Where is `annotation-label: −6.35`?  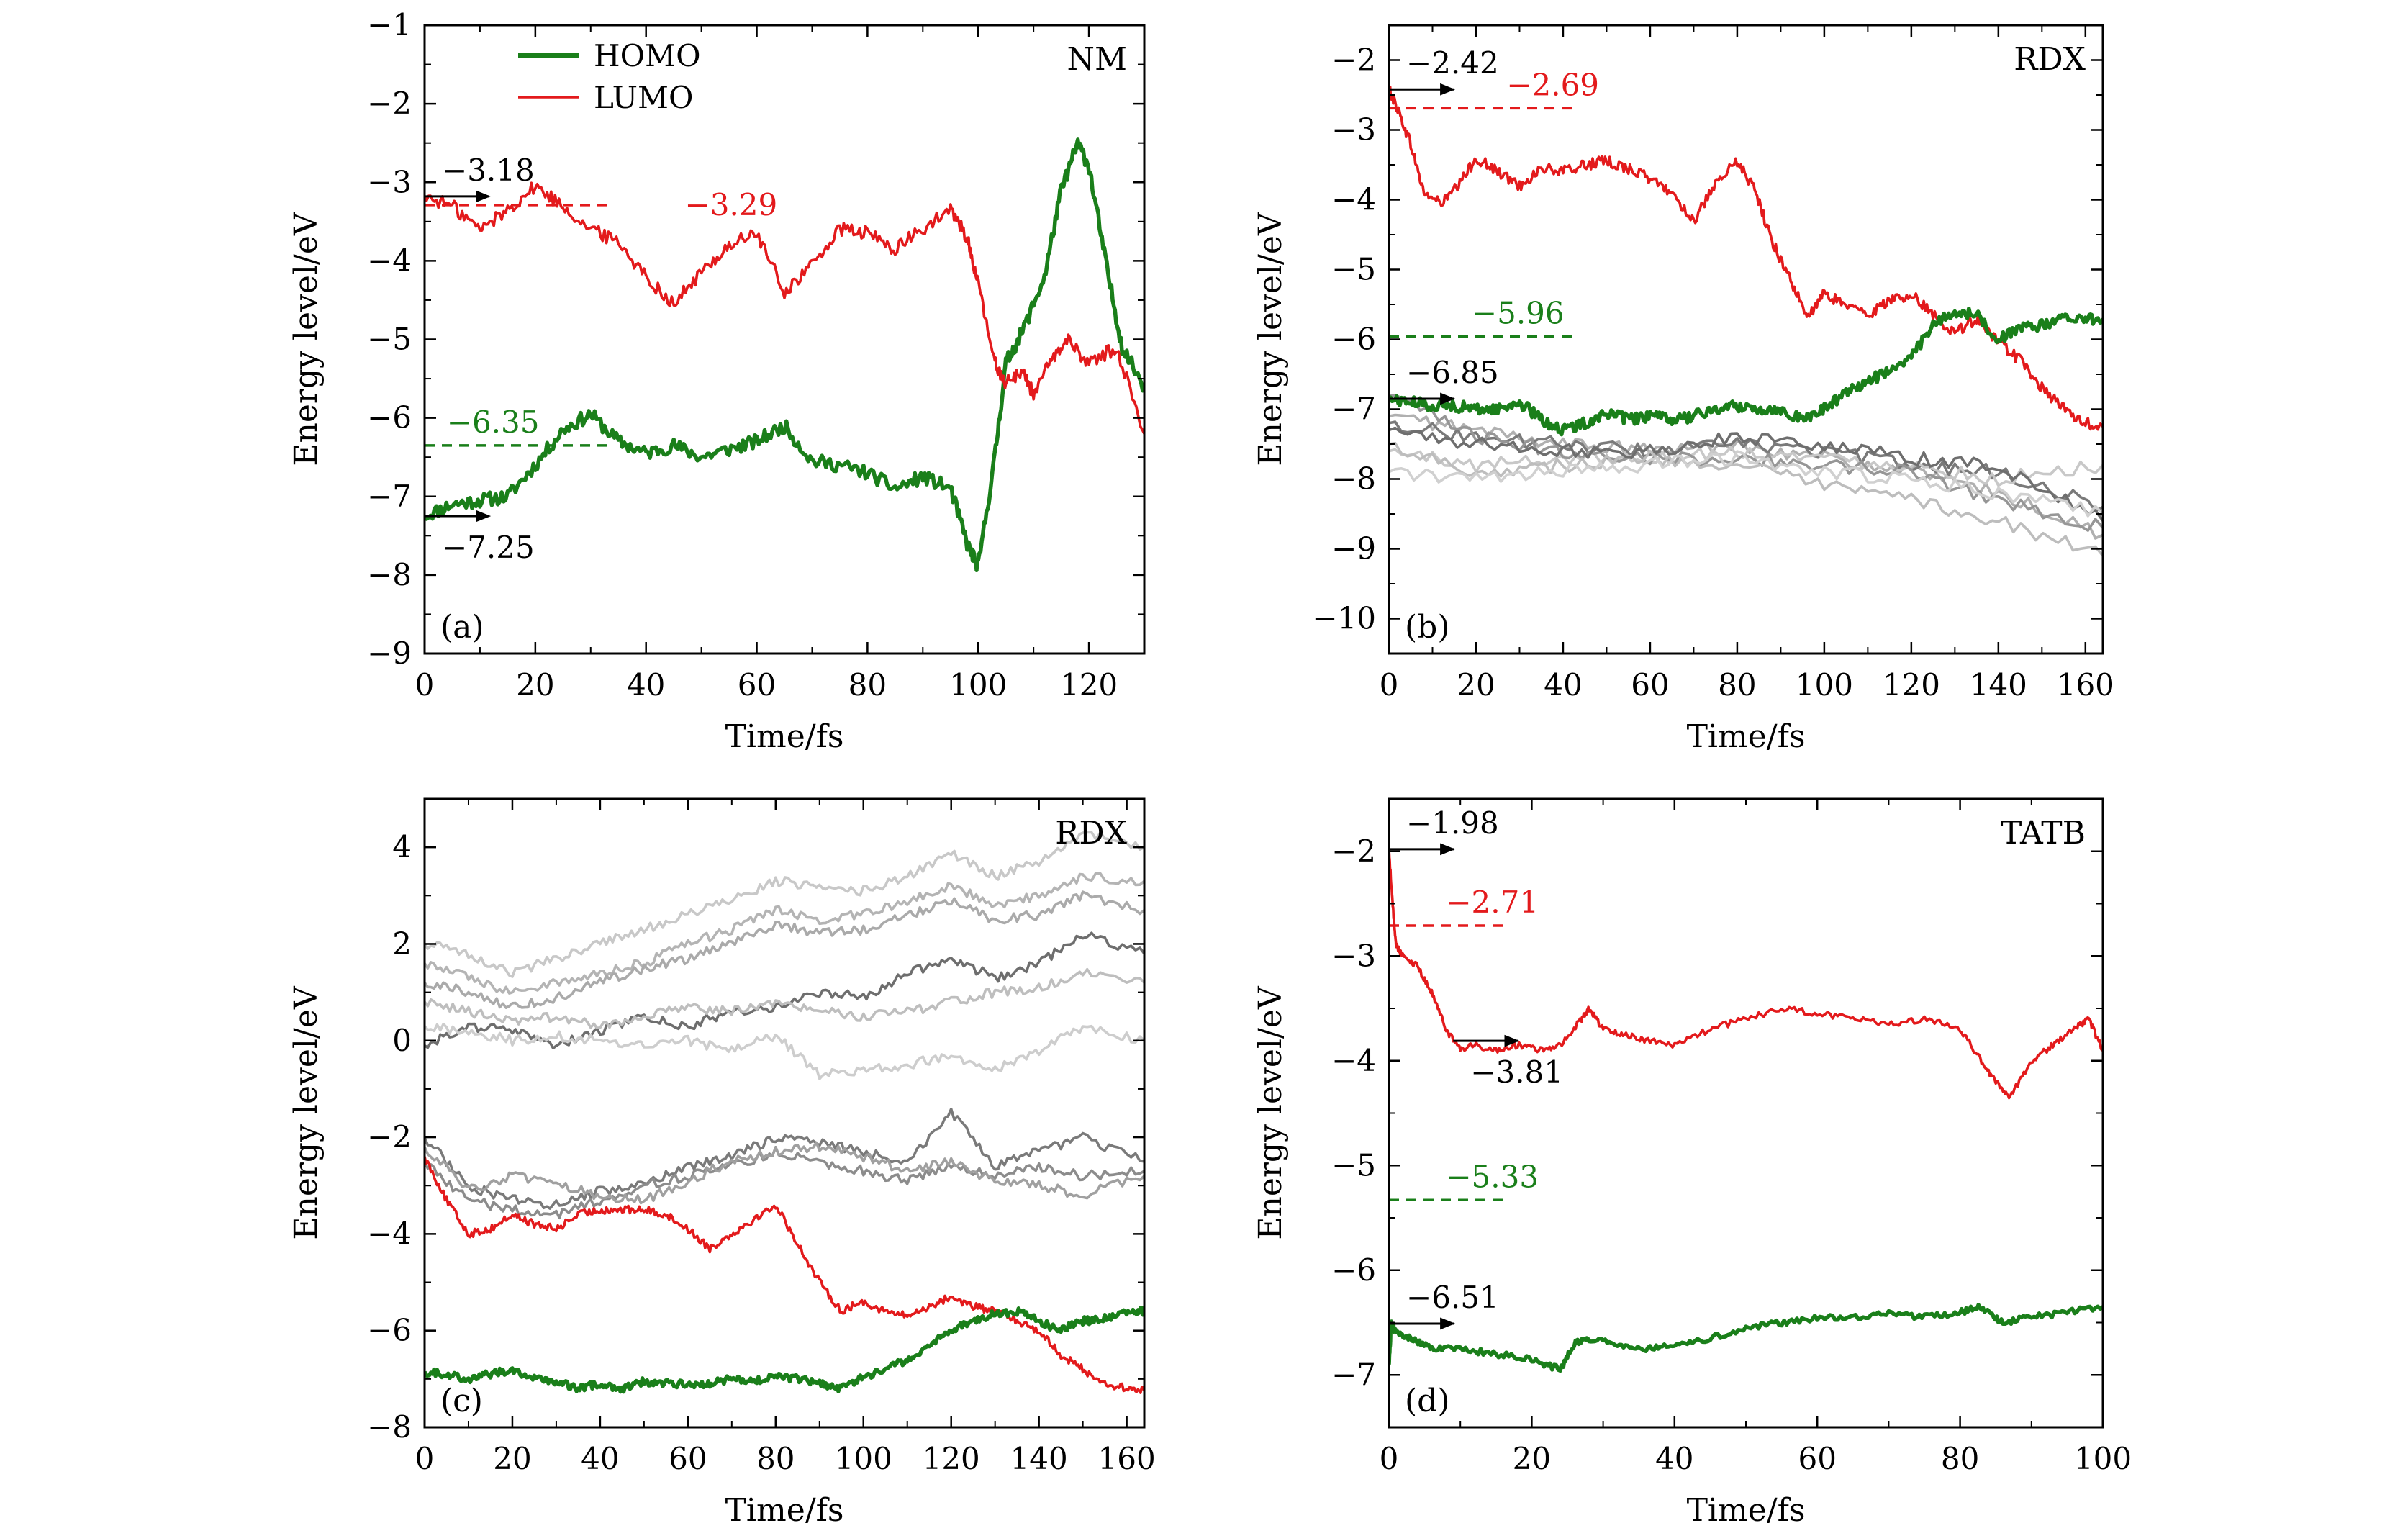
annotation-label: −6.35 is located at coordinates (493, 423).